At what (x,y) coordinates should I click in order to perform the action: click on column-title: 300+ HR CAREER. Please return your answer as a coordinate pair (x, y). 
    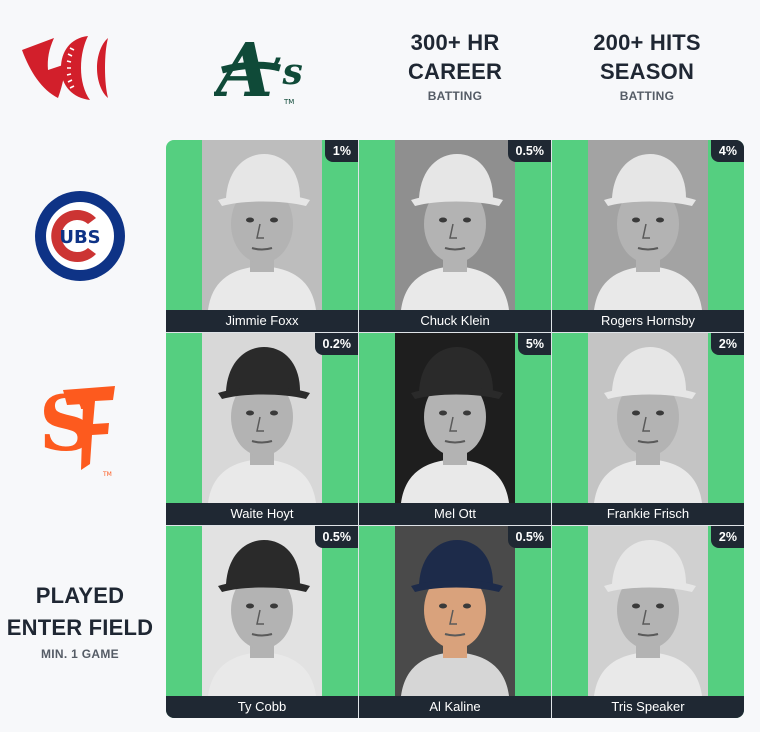
    Looking at the image, I should click on (455, 57).